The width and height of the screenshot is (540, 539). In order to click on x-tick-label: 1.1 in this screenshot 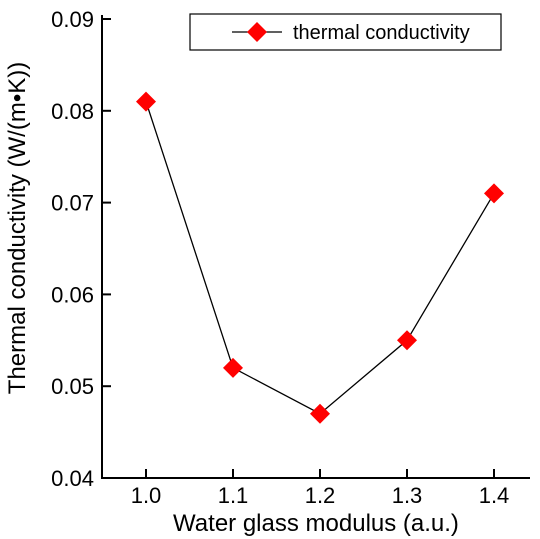, I will do `click(233, 495)`.